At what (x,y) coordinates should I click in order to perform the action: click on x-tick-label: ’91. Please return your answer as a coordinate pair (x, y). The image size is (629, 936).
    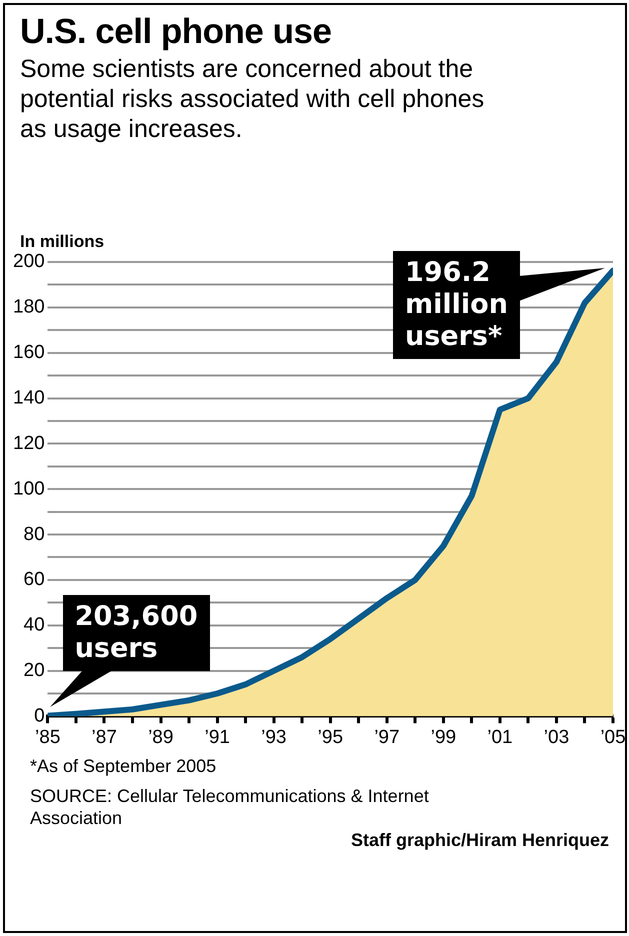
    Looking at the image, I should click on (217, 737).